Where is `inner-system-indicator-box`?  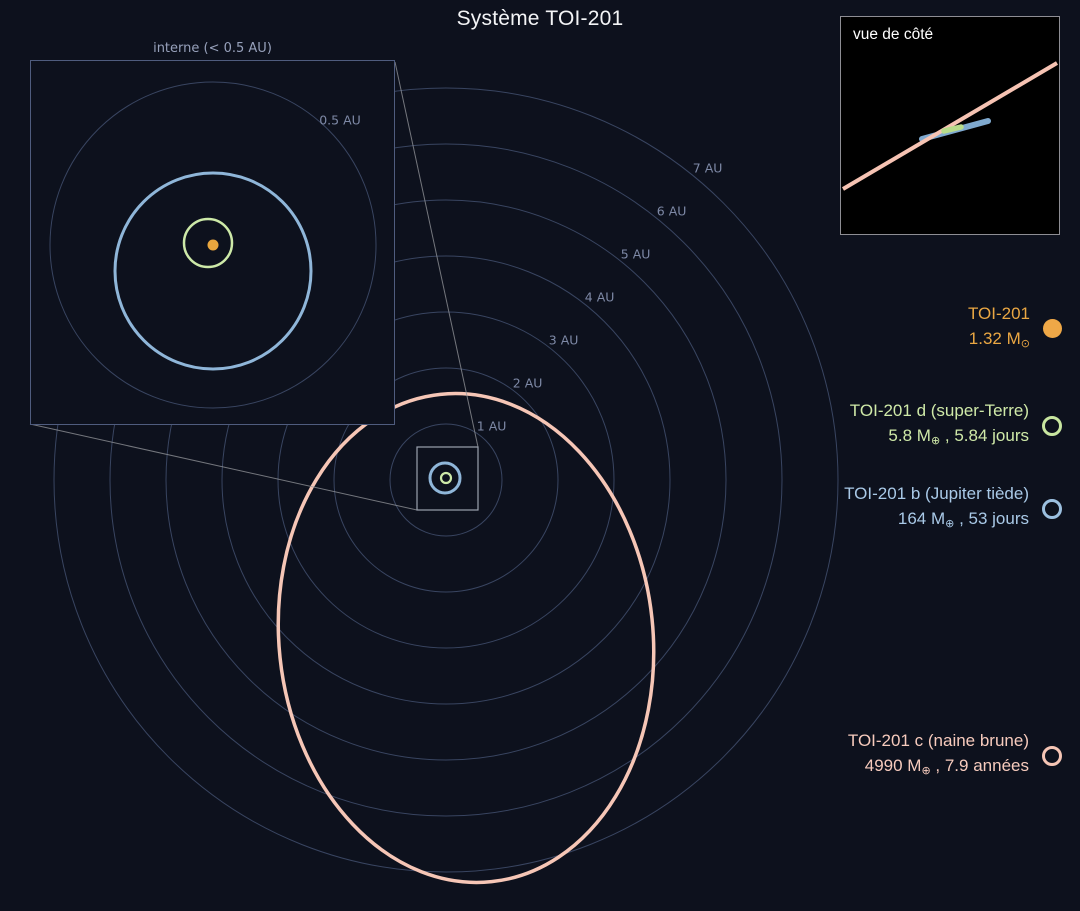 inner-system-indicator-box is located at coordinates (447, 478).